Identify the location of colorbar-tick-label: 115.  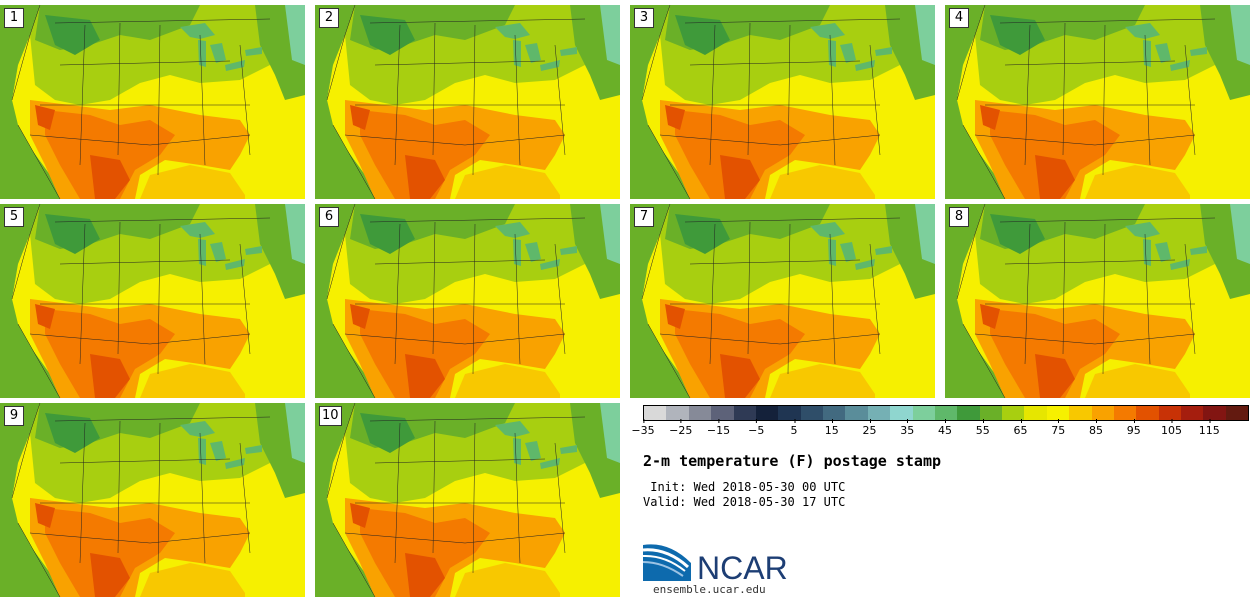
(1209, 428).